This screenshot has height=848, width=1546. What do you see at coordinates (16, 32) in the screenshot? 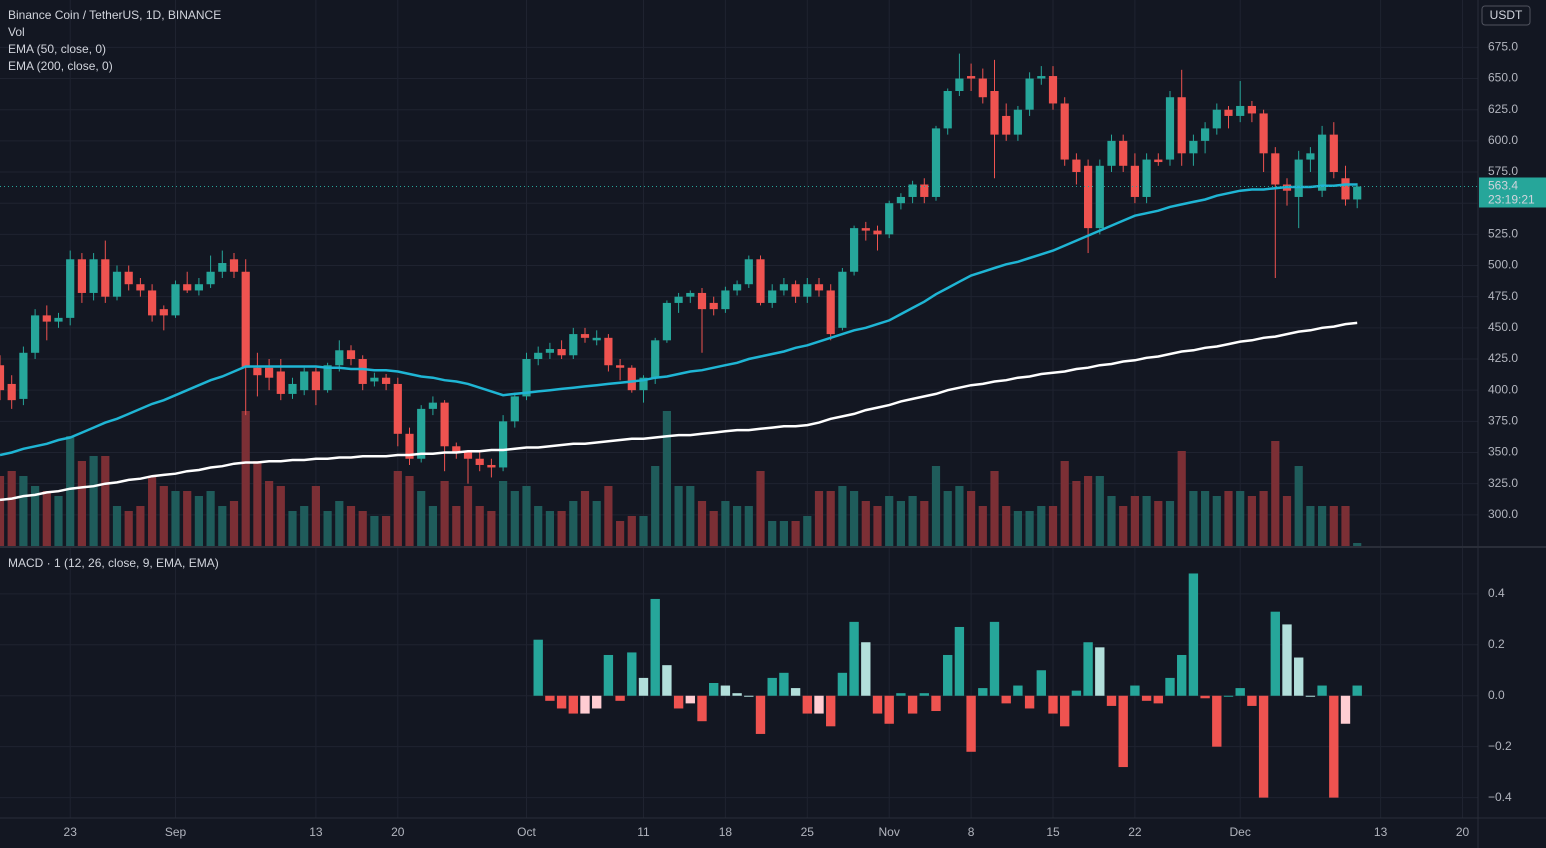
I see `volume-legend: Vol` at bounding box center [16, 32].